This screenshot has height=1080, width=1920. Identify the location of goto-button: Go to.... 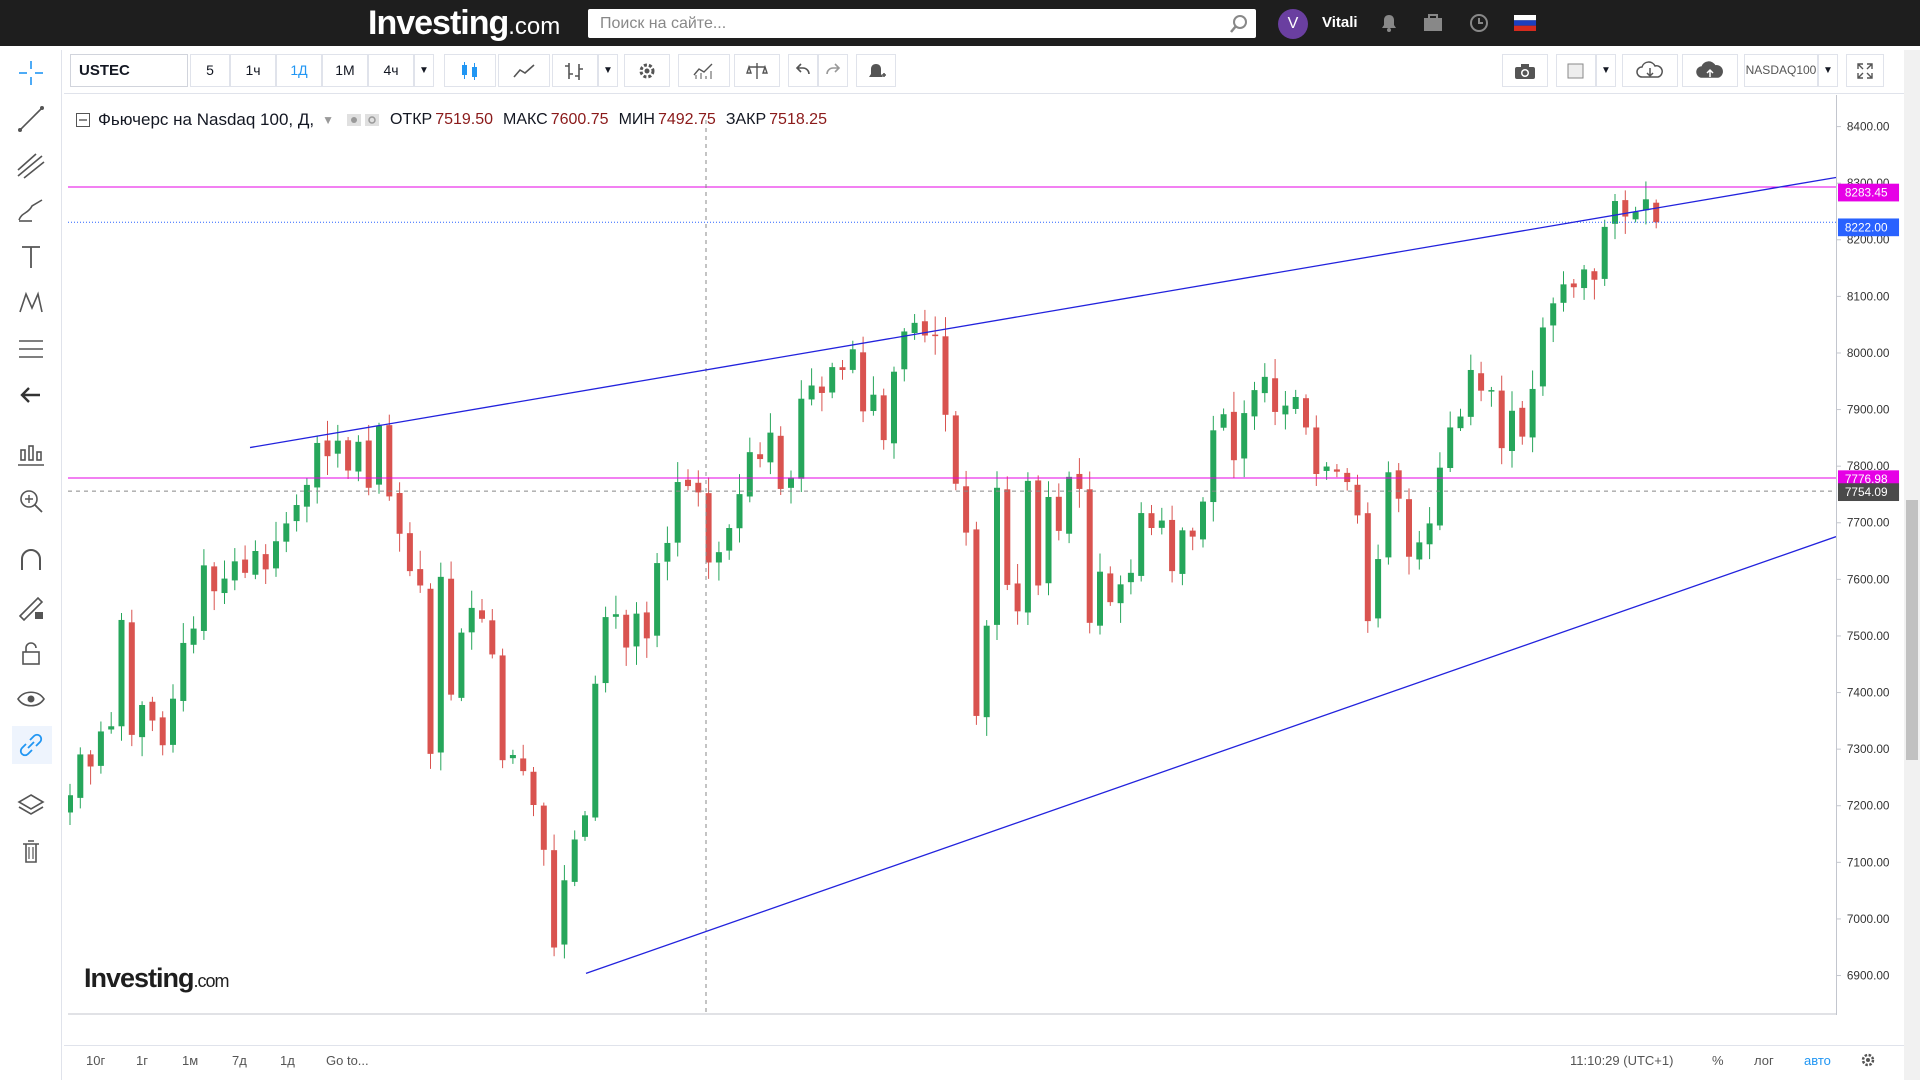
(347, 1060).